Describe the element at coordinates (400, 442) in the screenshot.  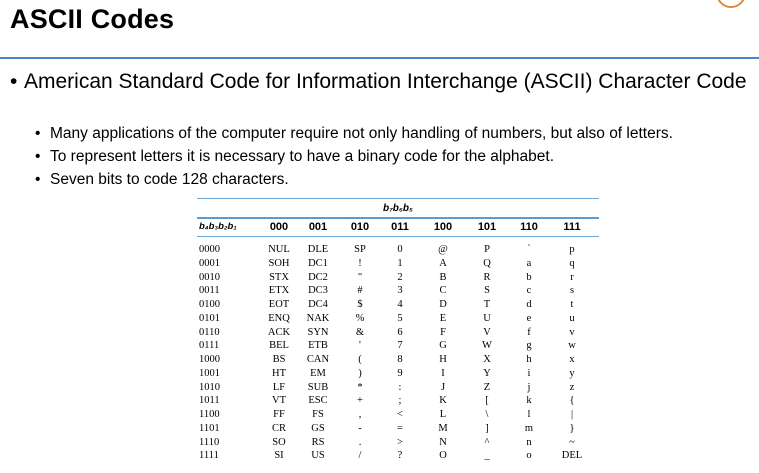
I see `table-cell: >` at that location.